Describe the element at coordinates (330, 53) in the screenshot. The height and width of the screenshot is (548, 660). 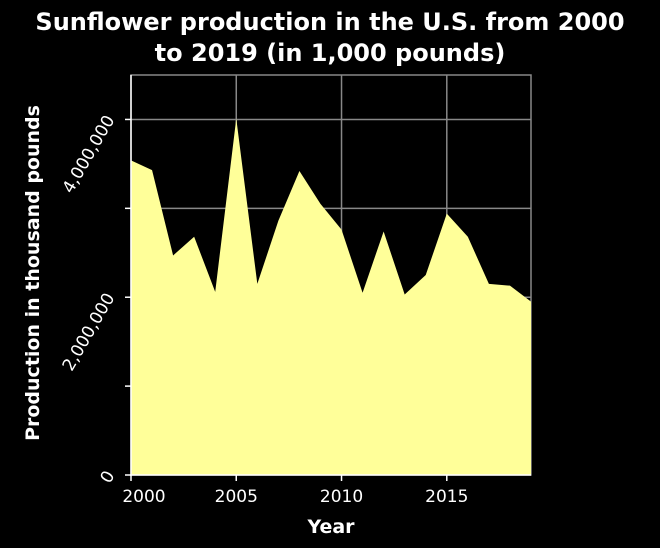
I see `chart-title-line-2: to 2019 (in 1,000 pounds)` at that location.